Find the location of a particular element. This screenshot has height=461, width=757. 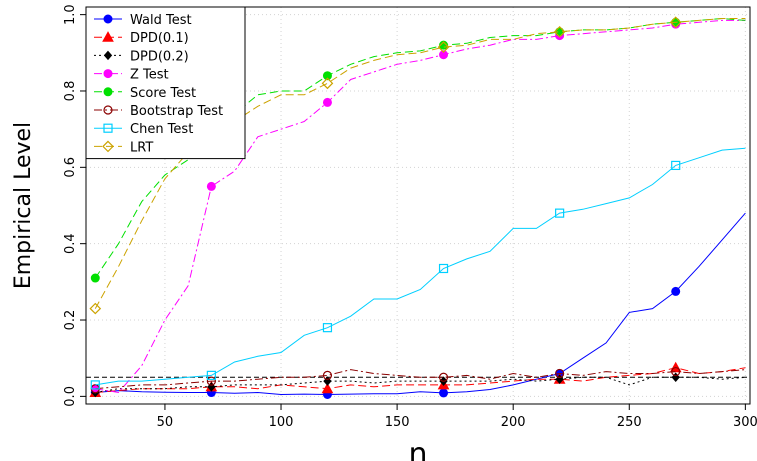

legend-label: Score Test is located at coordinates (163, 93).